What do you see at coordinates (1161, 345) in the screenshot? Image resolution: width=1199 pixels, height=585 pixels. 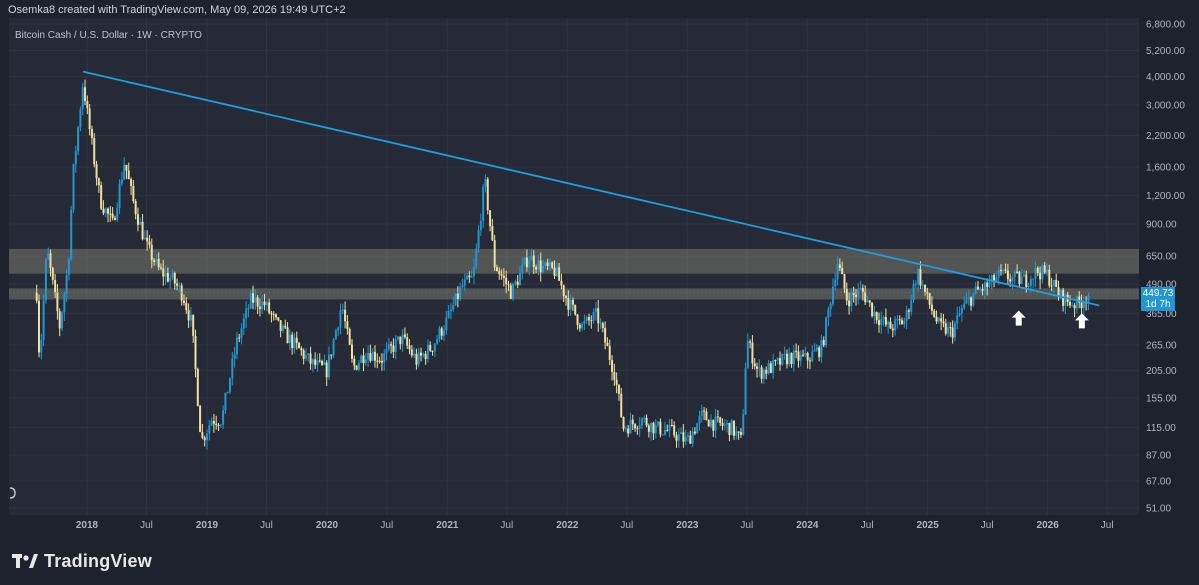 I see `y-tick-label: 265.00` at bounding box center [1161, 345].